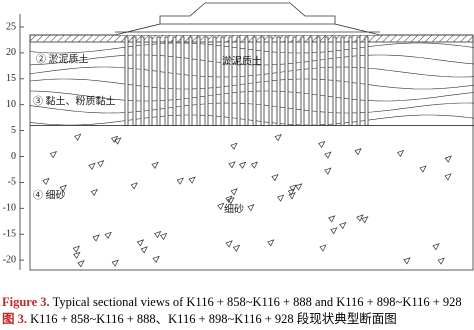  Describe the element at coordinates (11, 78) in the screenshot. I see `y-tick-label: 15` at that location.